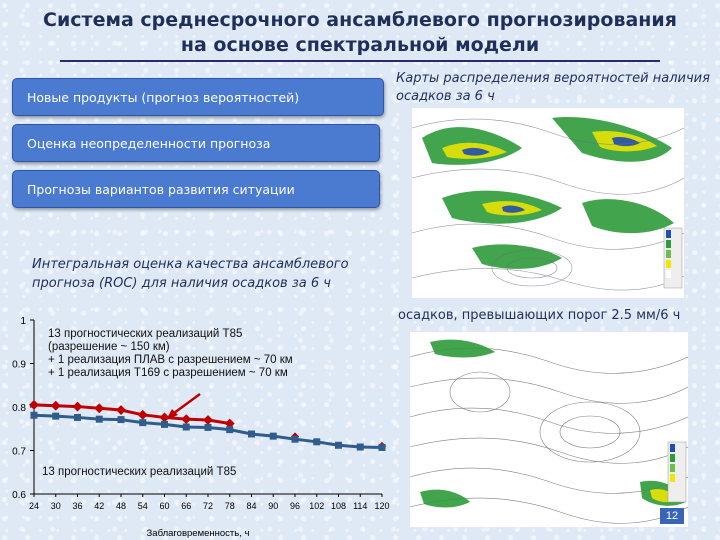 The image size is (720, 540). What do you see at coordinates (19, 495) in the screenshot?
I see `y-tick-label: 0.6` at bounding box center [19, 495].